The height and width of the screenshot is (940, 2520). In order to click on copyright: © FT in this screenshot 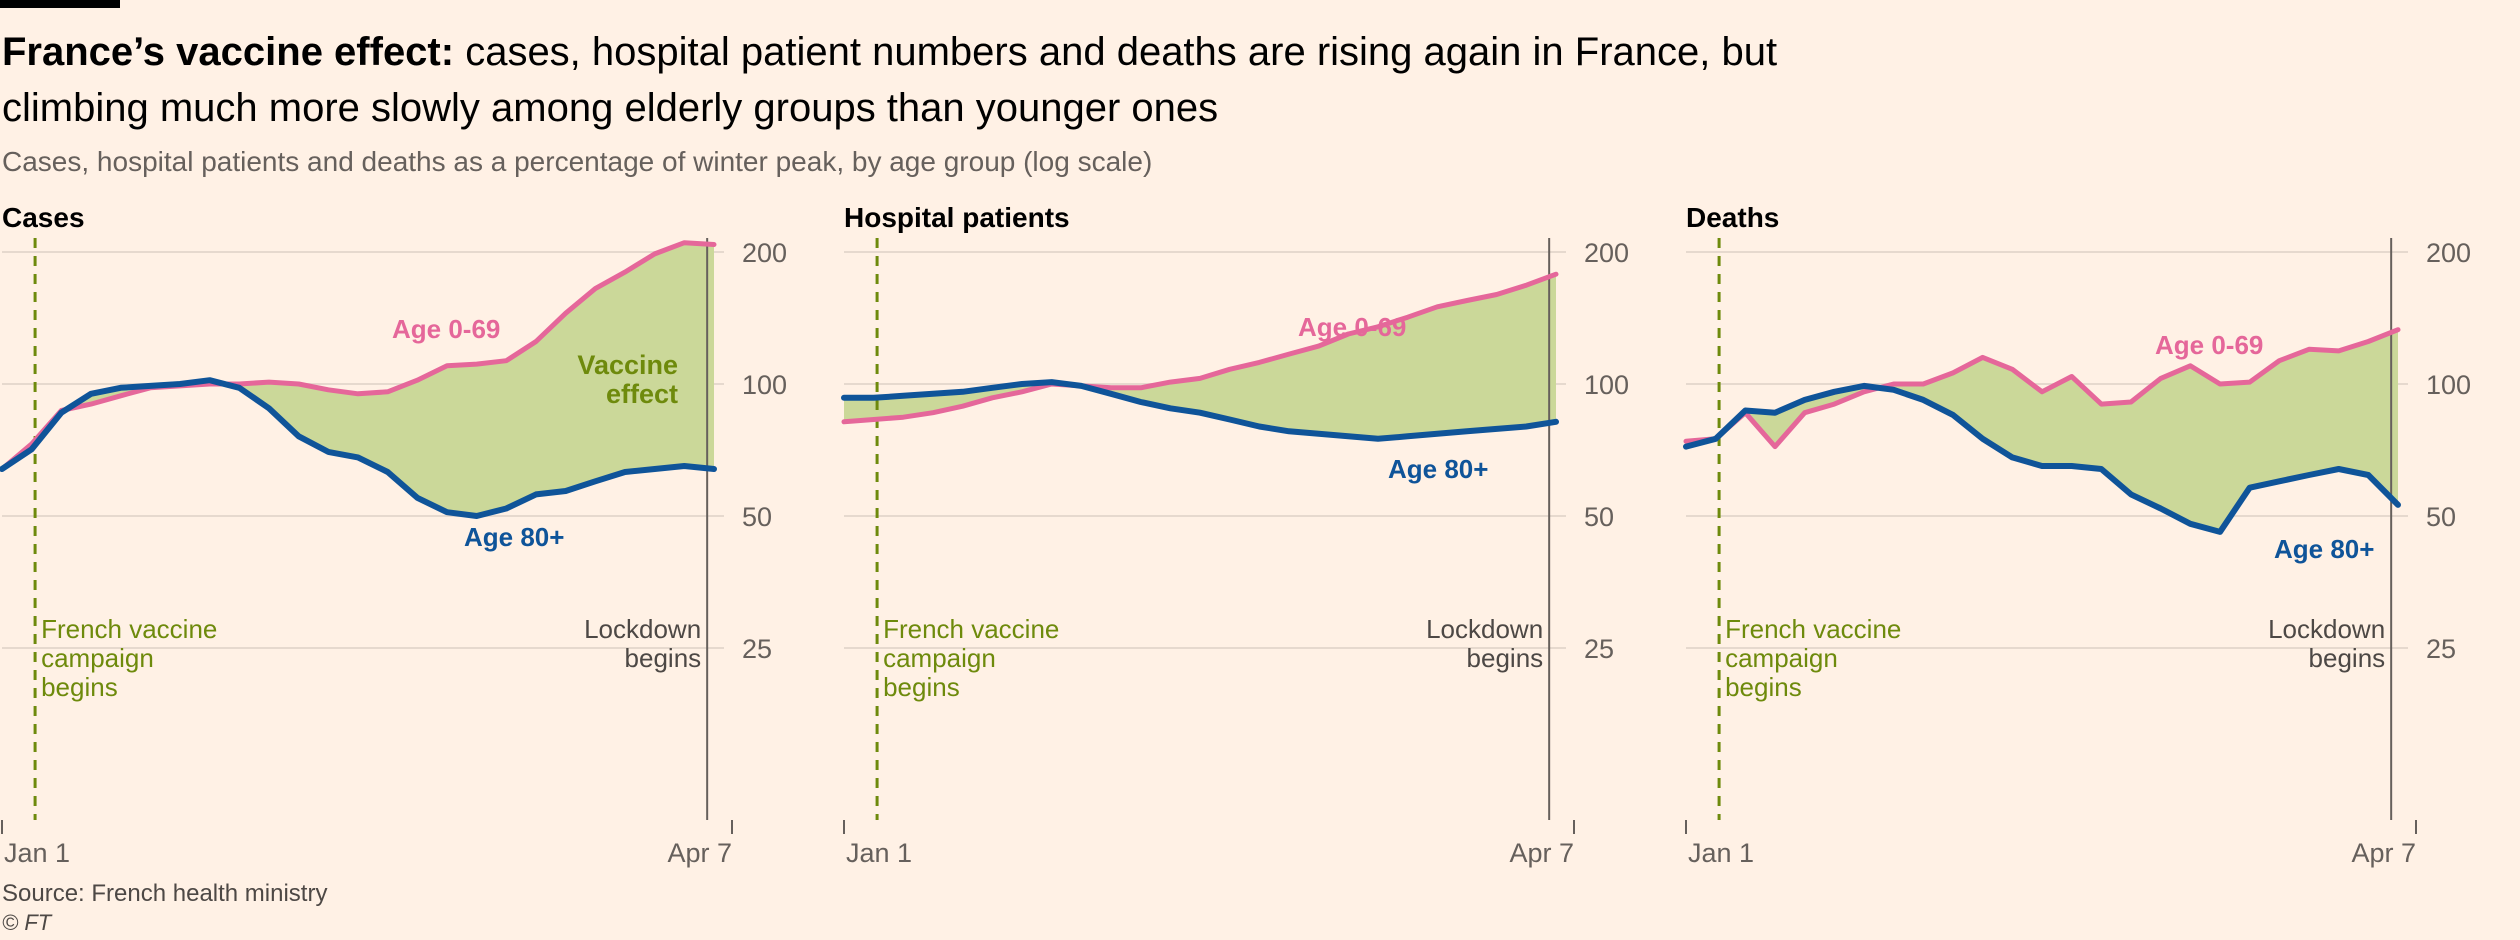, I will do `click(27, 922)`.